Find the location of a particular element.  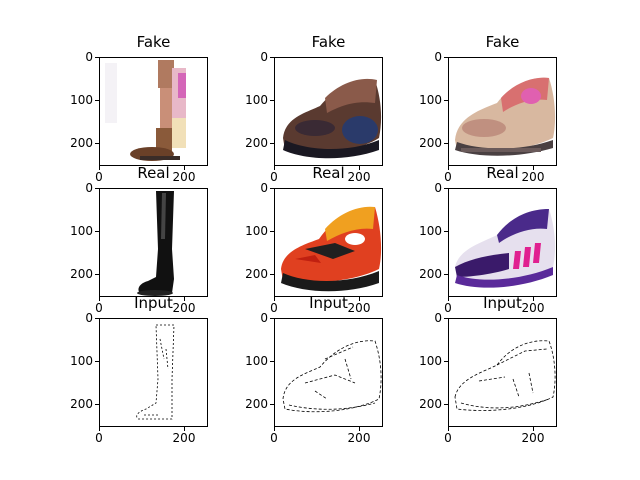

panel-fake-1: Fake 0 100 200 0 200 is located at coordinates (139, 108).